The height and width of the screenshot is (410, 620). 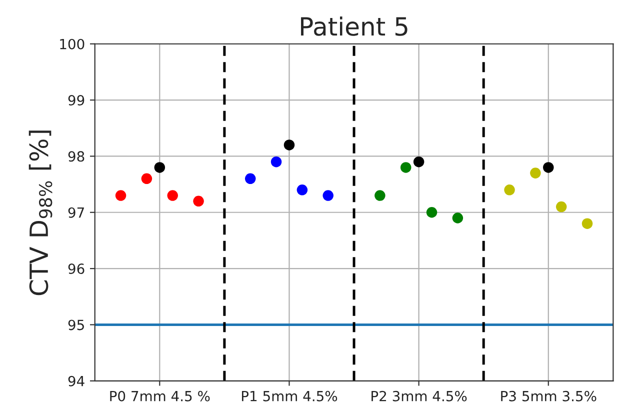 I want to click on x-tick-label: P3 5mm 3.5%, so click(x=548, y=396).